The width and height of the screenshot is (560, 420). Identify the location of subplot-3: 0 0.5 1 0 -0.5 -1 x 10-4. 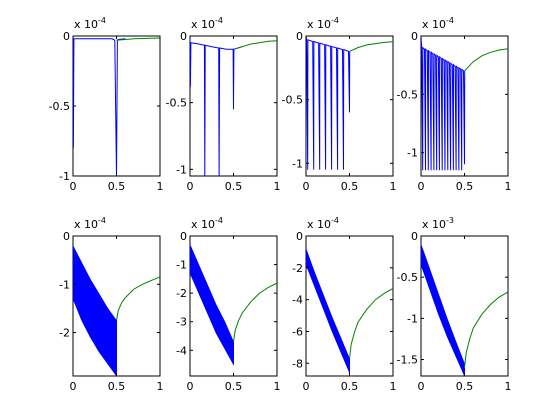
(339, 104).